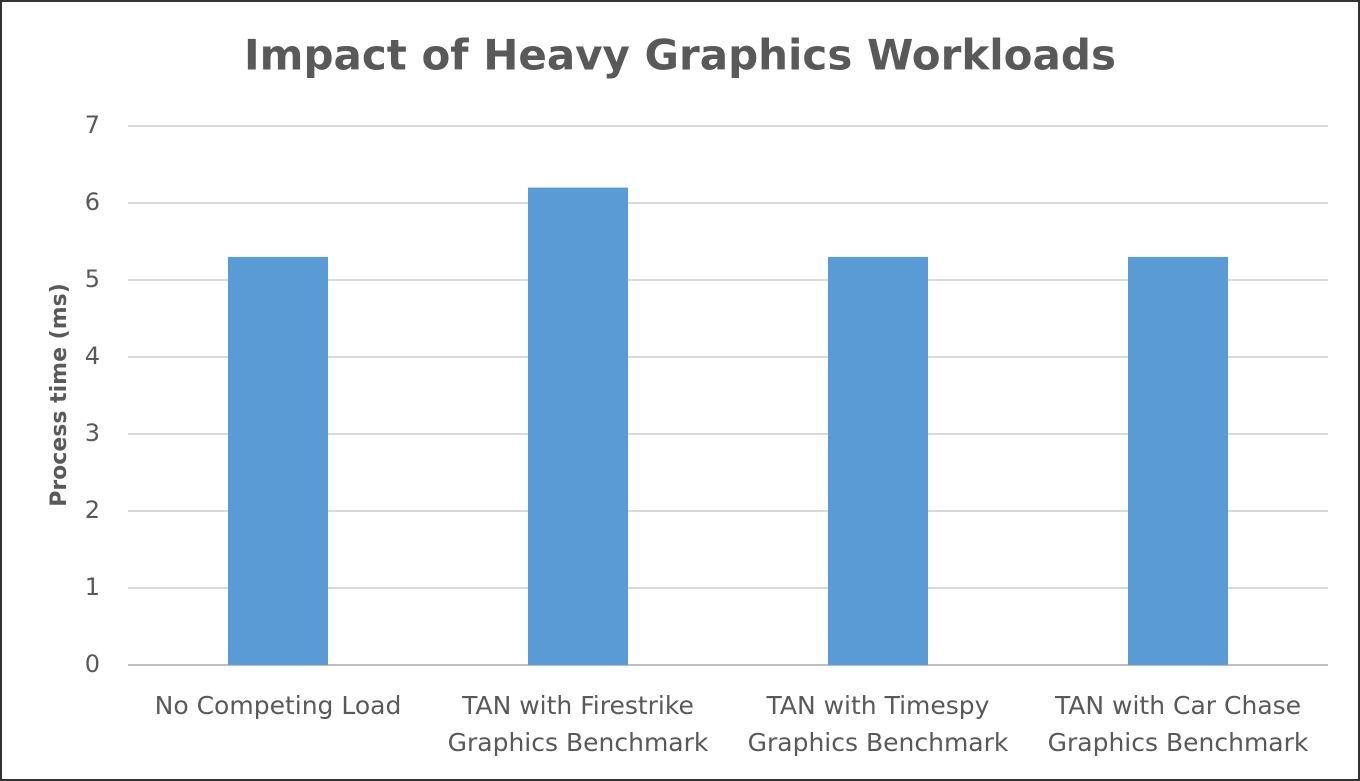 The height and width of the screenshot is (781, 1360). What do you see at coordinates (92, 356) in the screenshot?
I see `y-tick-label: 4` at bounding box center [92, 356].